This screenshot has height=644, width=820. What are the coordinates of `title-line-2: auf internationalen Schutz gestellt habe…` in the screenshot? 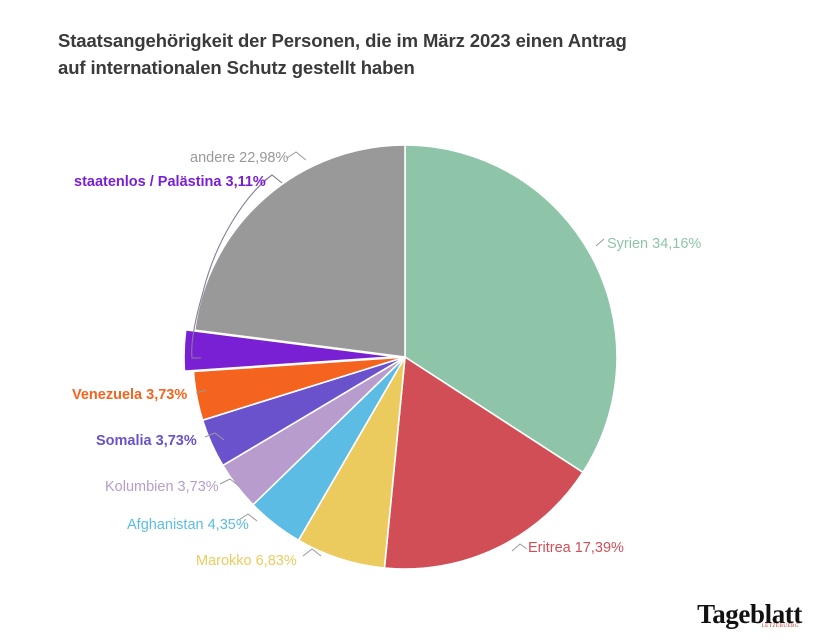 It's located at (236, 67).